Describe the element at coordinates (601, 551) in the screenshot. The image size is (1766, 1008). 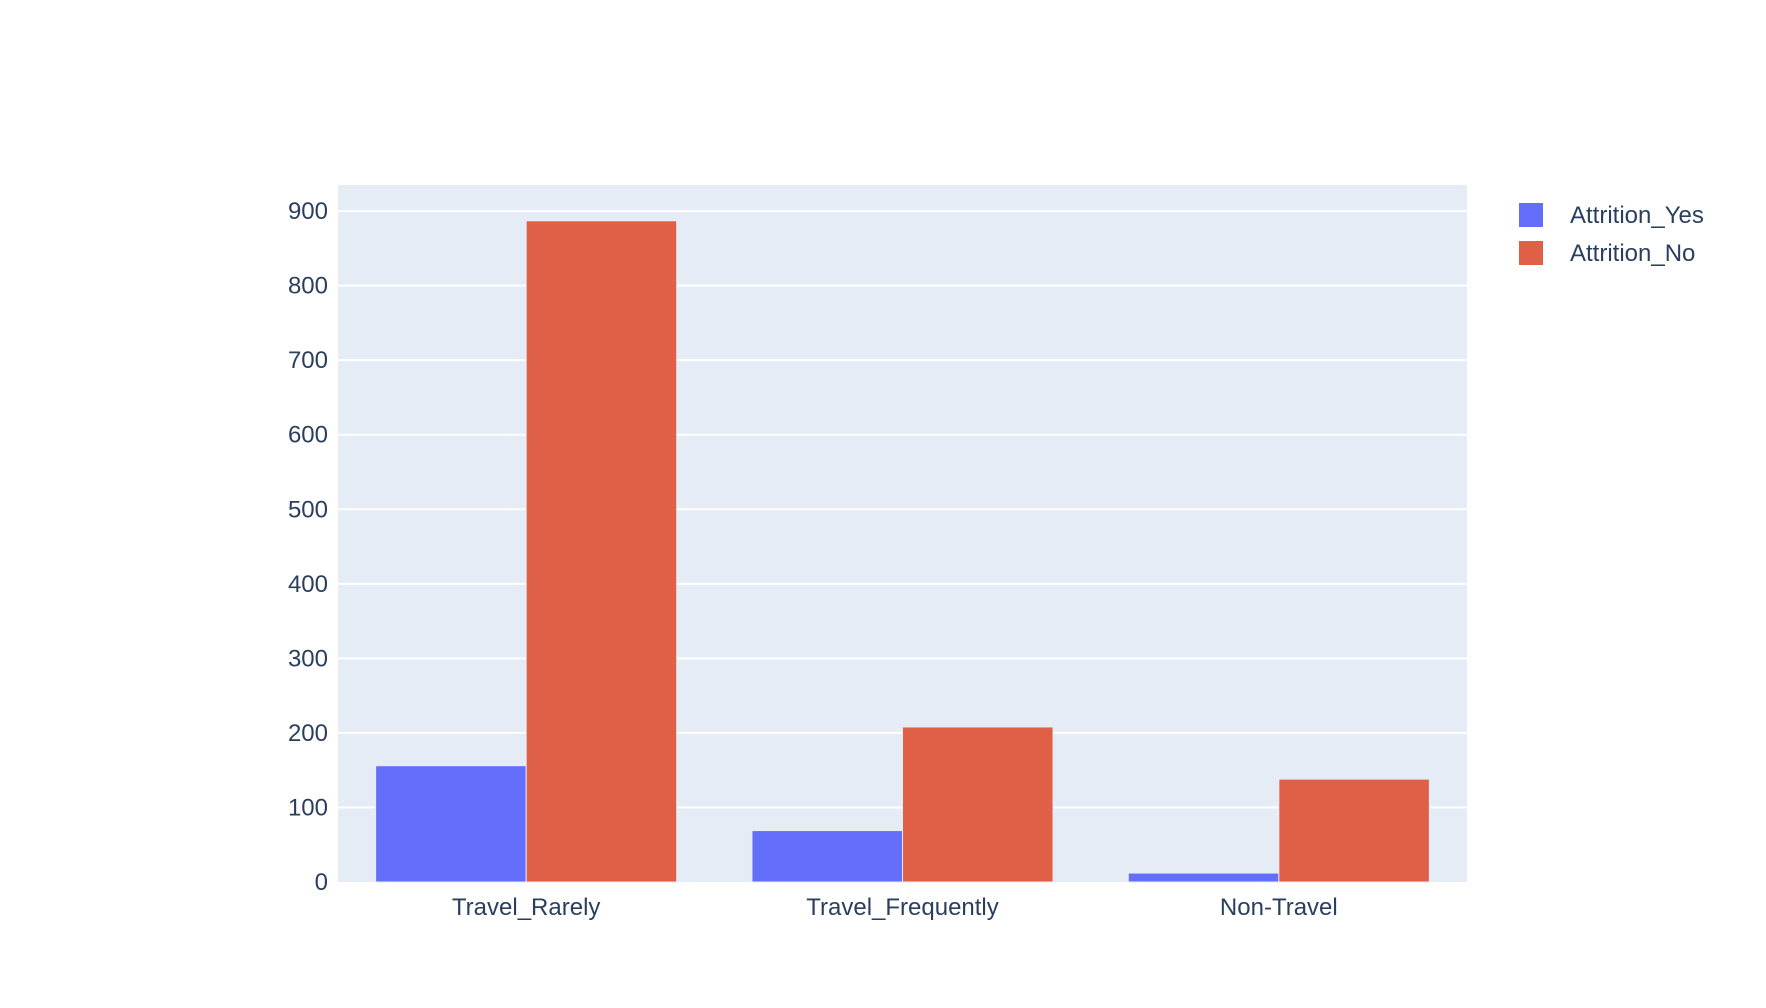
I see `bar-Attrition_No-Travel_Rarely` at that location.